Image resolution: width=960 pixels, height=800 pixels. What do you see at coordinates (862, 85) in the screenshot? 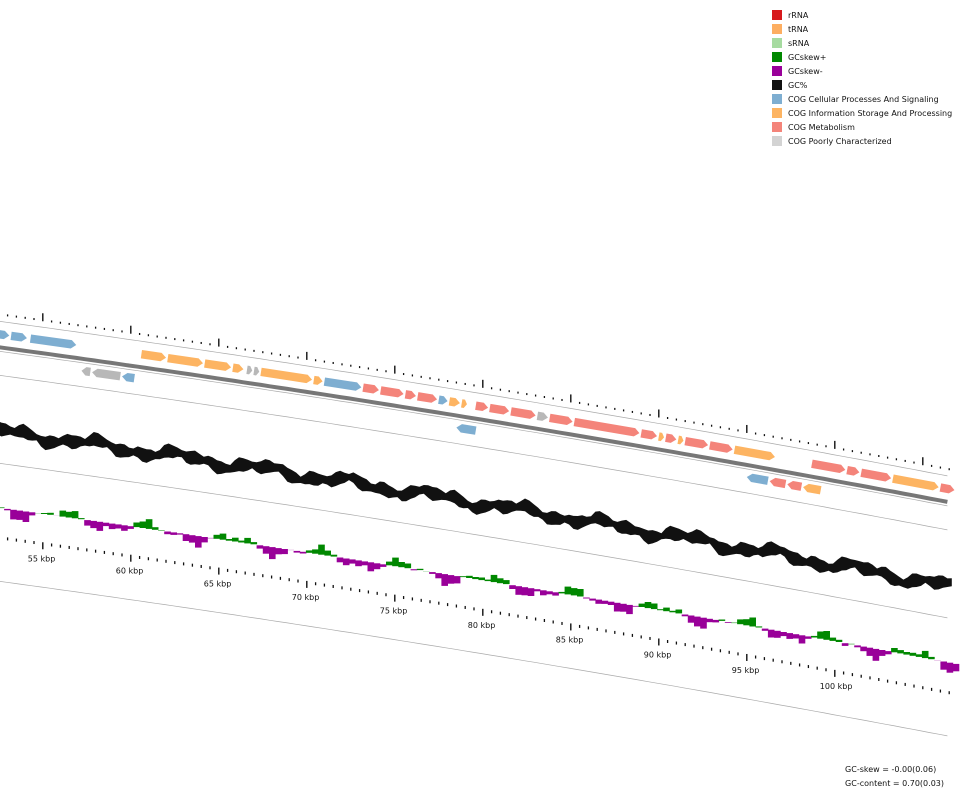
I see `legend-item-gc-percent: GC%` at bounding box center [862, 85].